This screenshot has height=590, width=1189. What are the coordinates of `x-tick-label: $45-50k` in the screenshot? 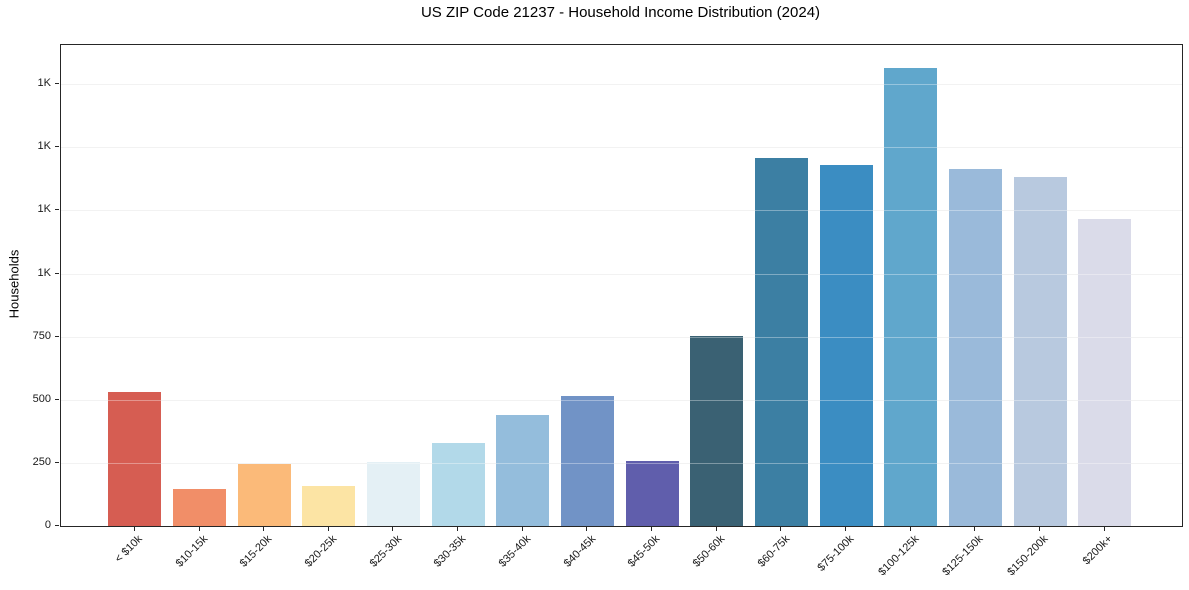 It's located at (644, 551).